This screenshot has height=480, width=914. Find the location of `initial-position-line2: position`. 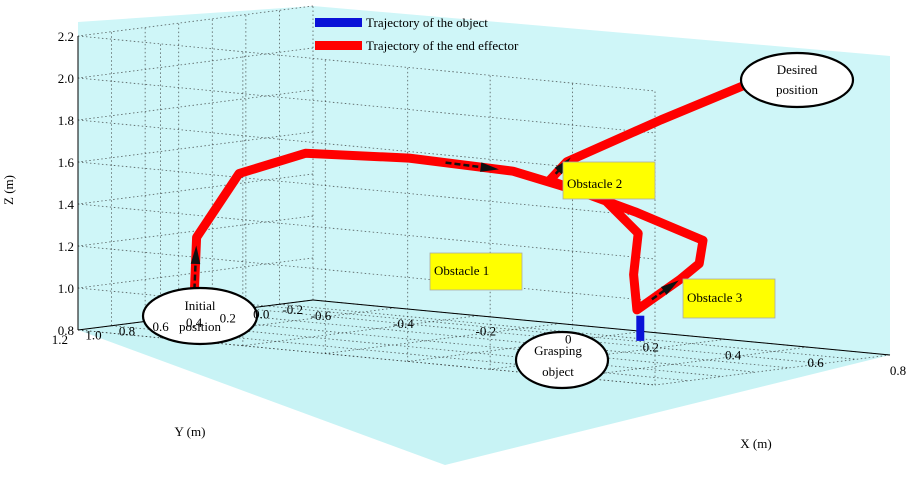

initial-position-line2: position is located at coordinates (200, 326).